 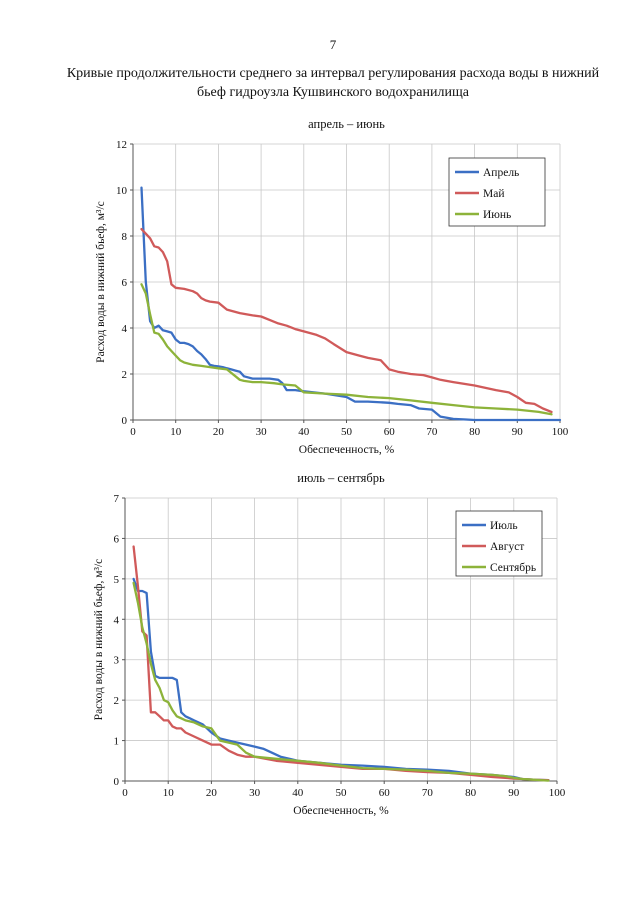 I want to click on y-tick-label: 3, so click(x=117, y=661).